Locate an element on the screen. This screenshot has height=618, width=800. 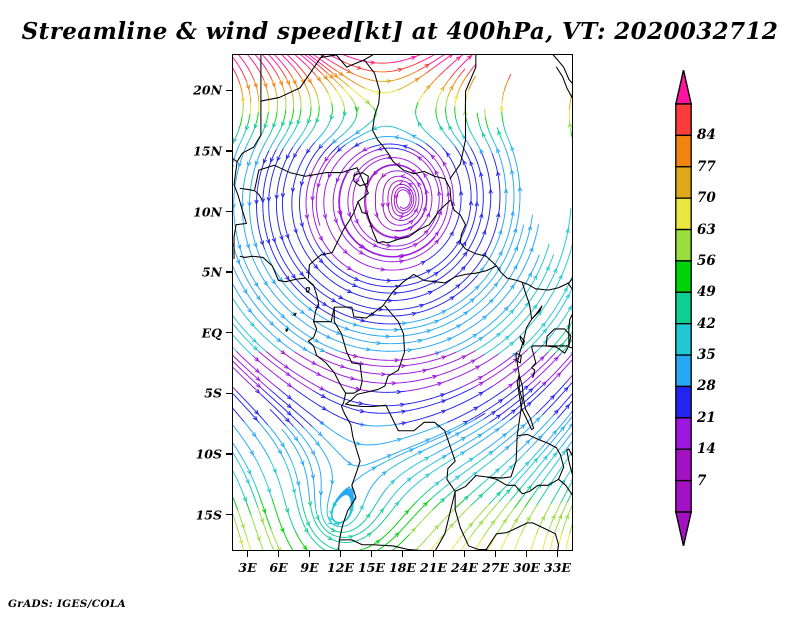
x-axis-tick-label: 12E is located at coordinates (340, 567).